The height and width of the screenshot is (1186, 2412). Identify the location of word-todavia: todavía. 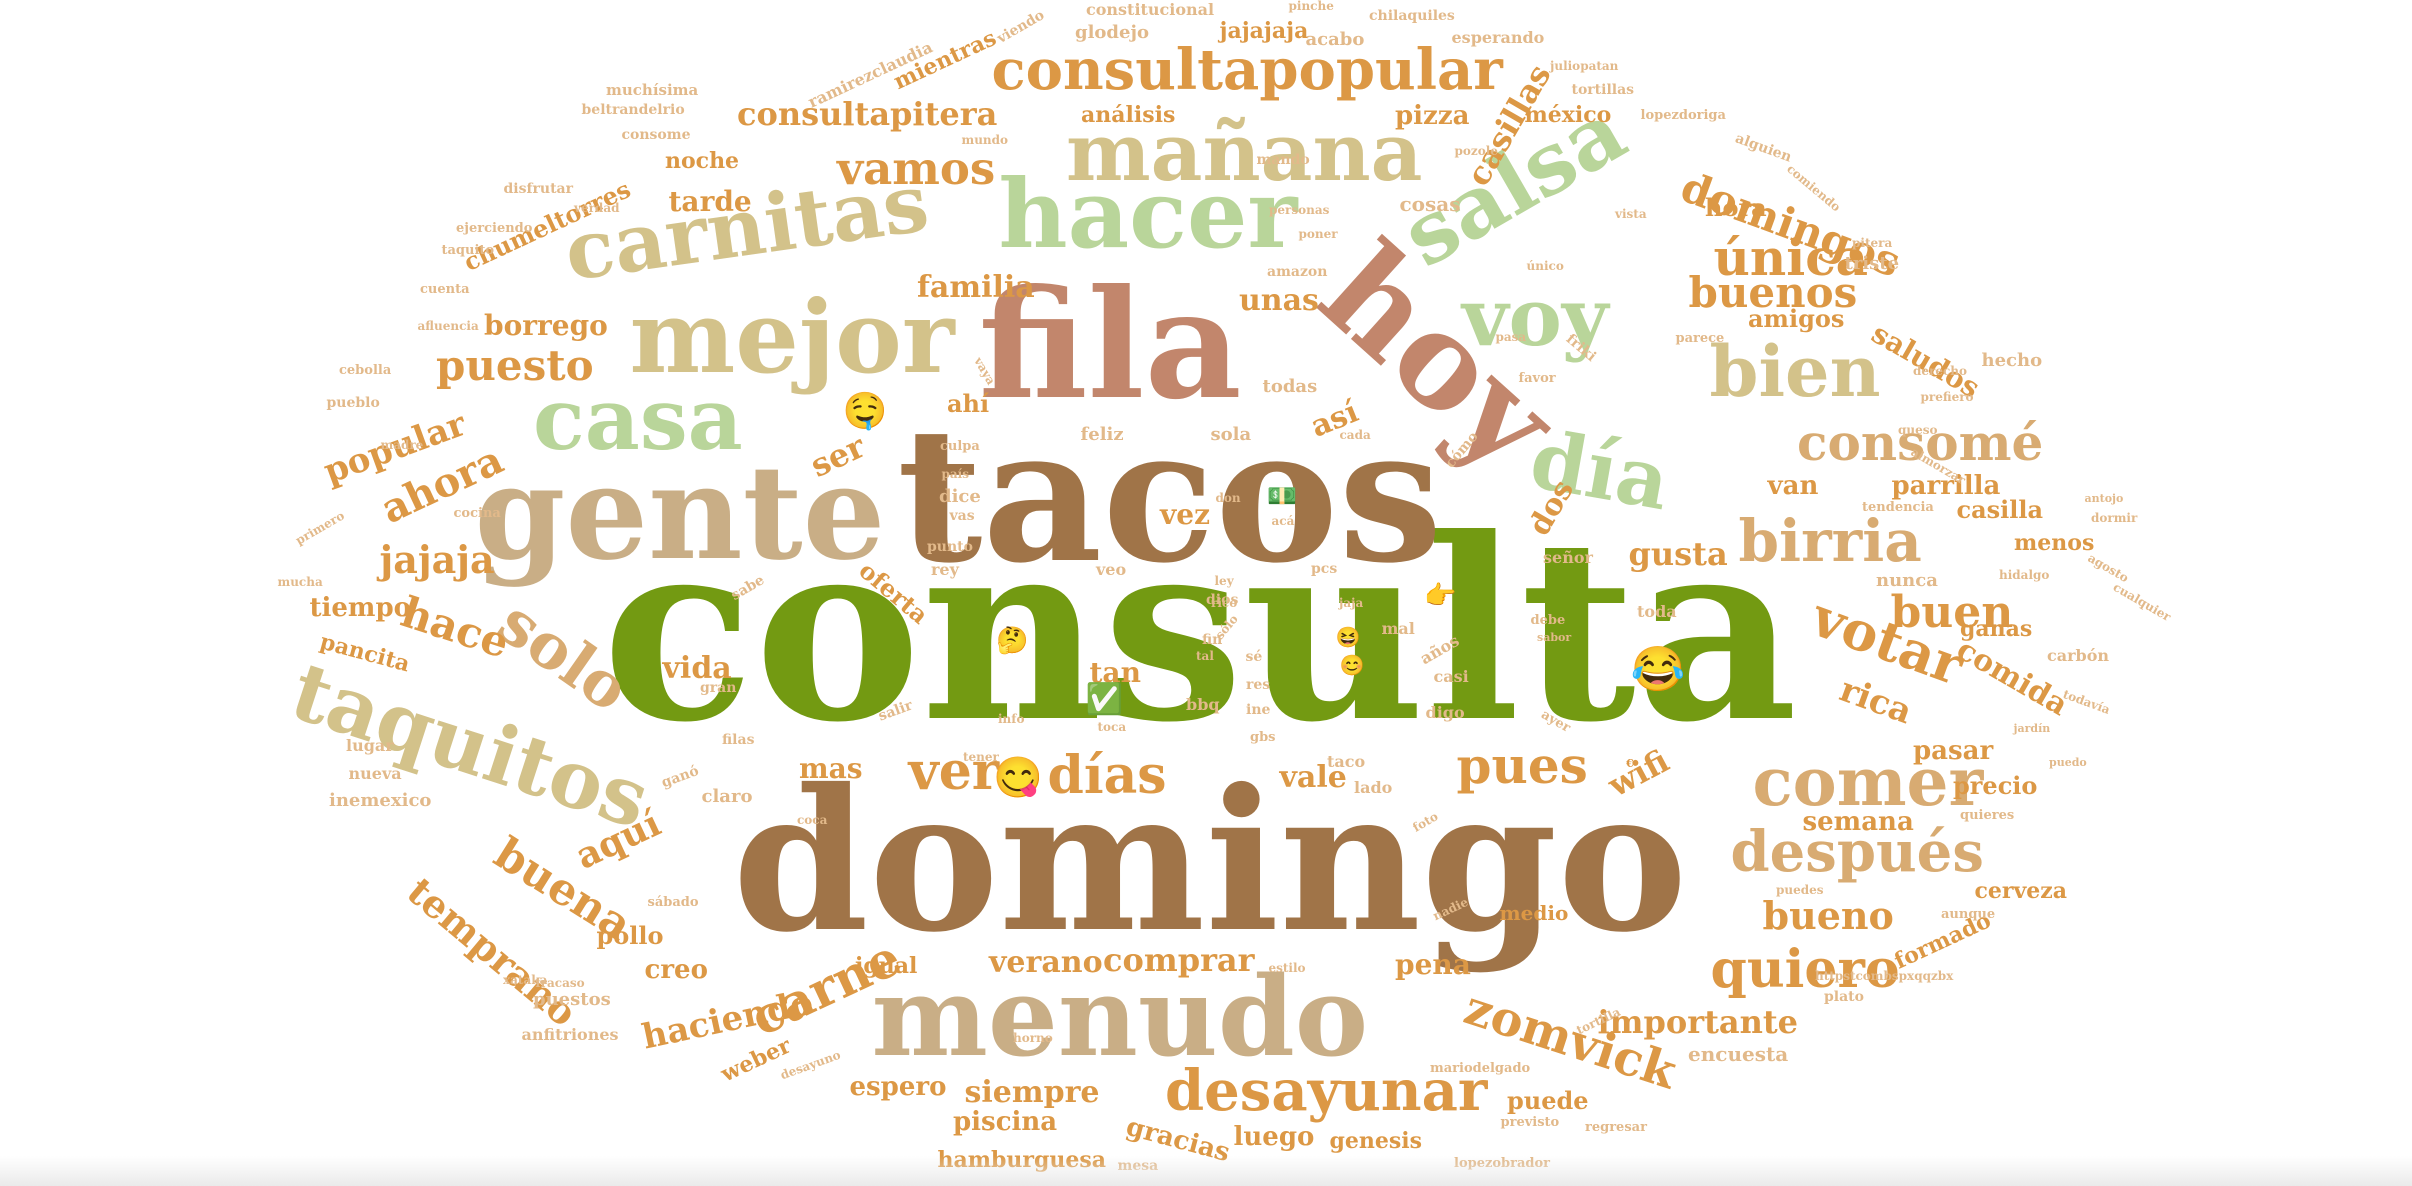
(2086, 702).